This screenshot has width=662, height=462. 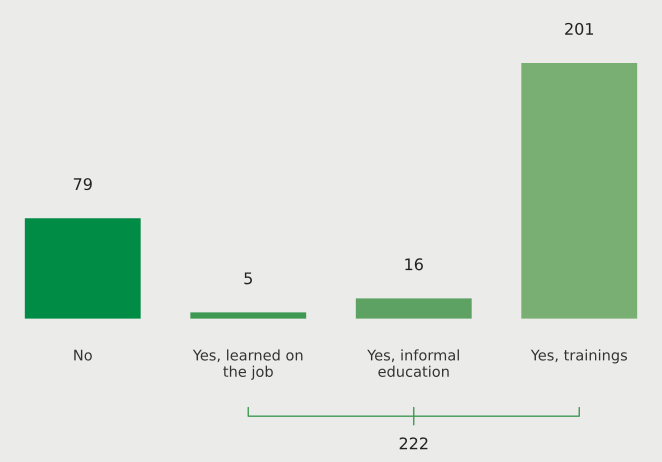 What do you see at coordinates (248, 278) in the screenshot?
I see `data-label: 5` at bounding box center [248, 278].